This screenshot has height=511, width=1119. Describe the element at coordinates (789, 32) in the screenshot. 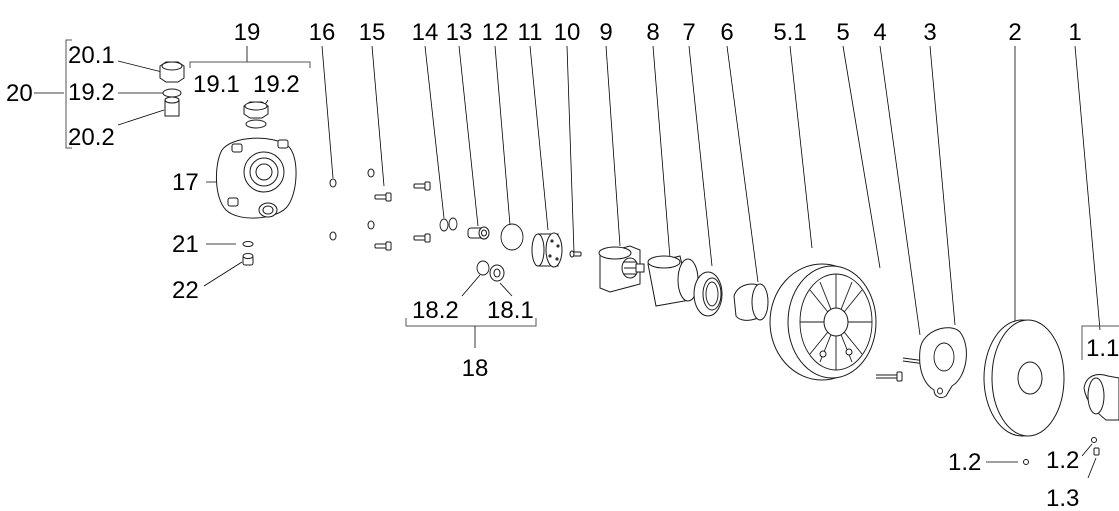

I see `callout-5-1: 5.1` at that location.